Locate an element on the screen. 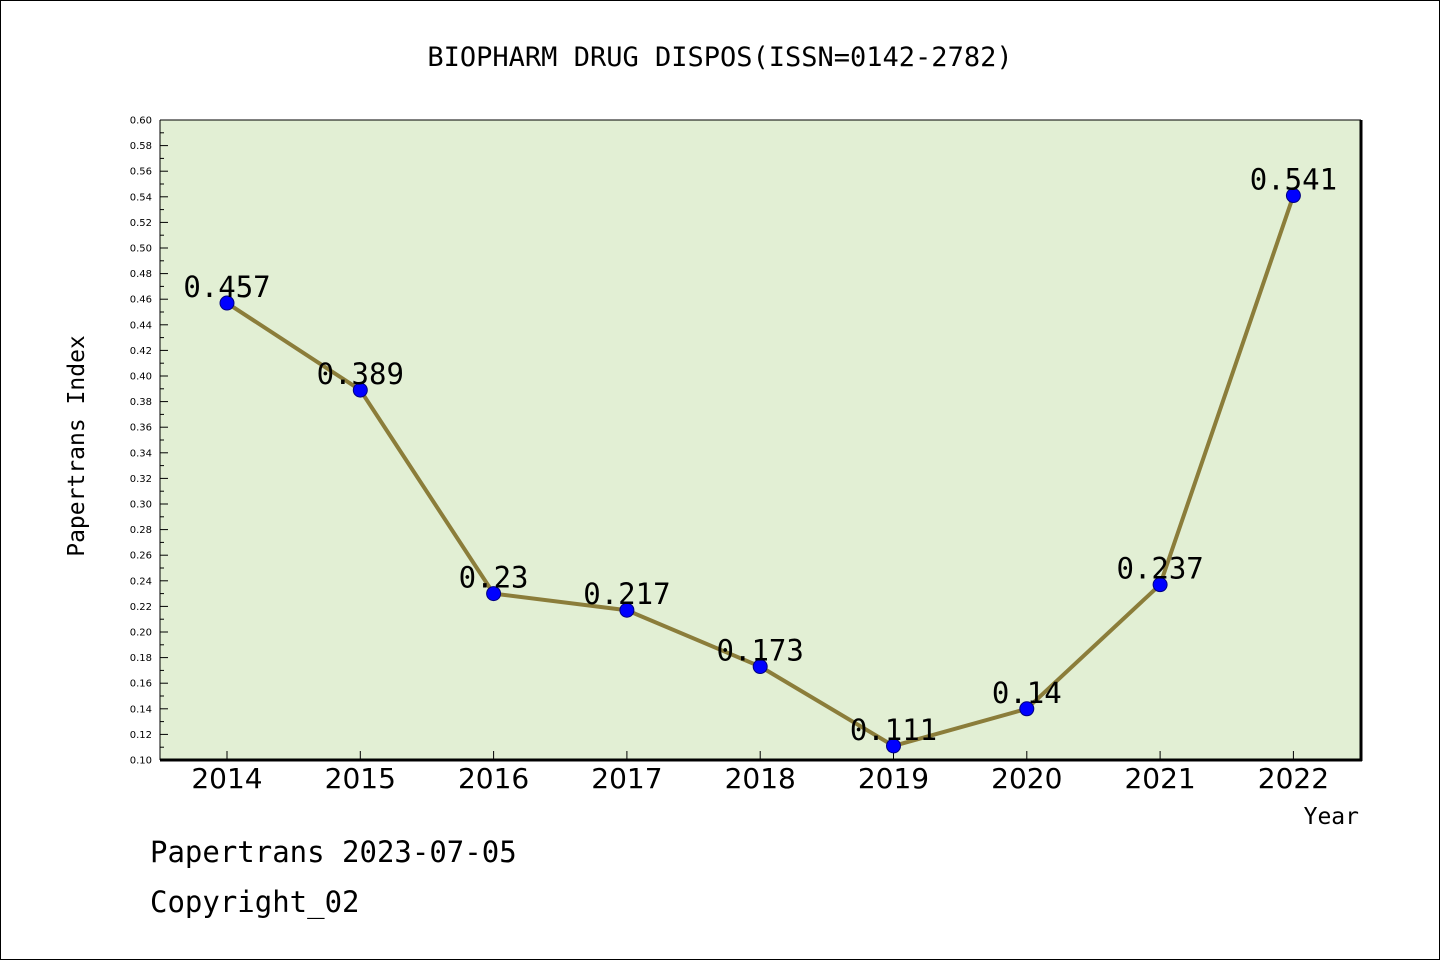 The height and width of the screenshot is (960, 1440). y-tick-label: 0.28 is located at coordinates (141, 530).